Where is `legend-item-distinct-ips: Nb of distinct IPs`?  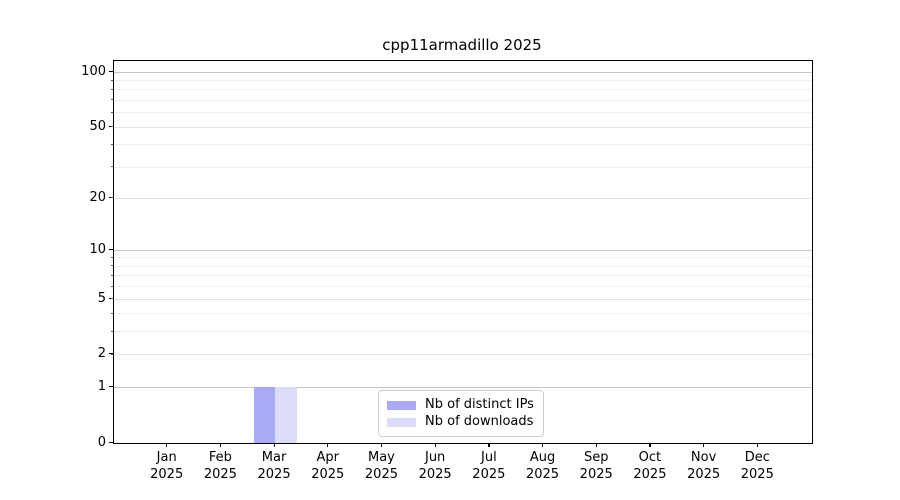 legend-item-distinct-ips: Nb of distinct IPs is located at coordinates (461, 405).